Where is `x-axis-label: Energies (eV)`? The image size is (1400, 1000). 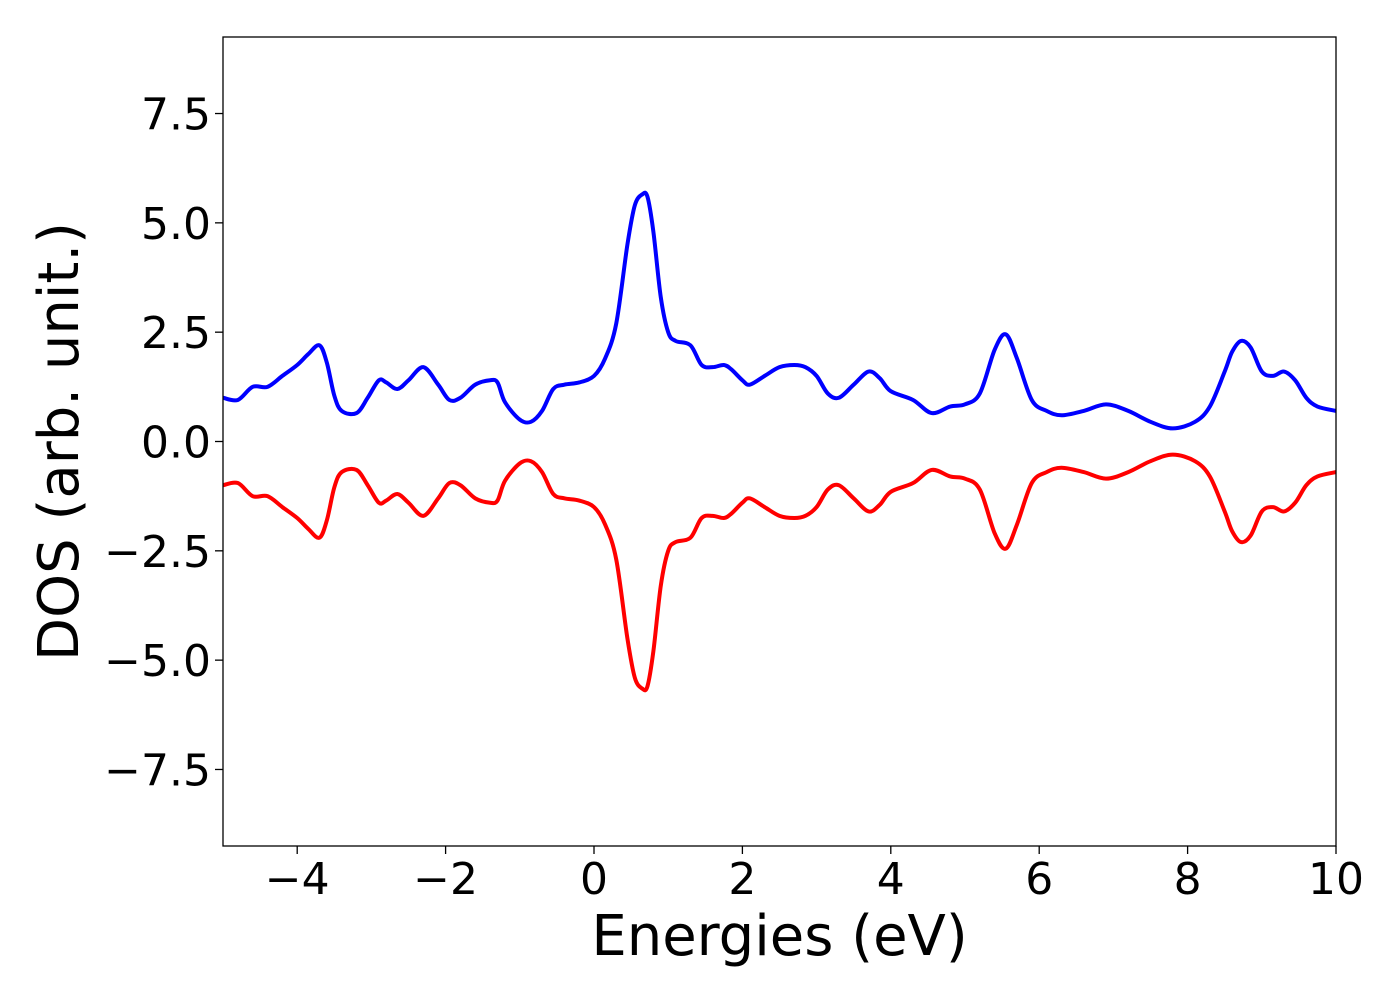 x-axis-label: Energies (eV) is located at coordinates (779, 936).